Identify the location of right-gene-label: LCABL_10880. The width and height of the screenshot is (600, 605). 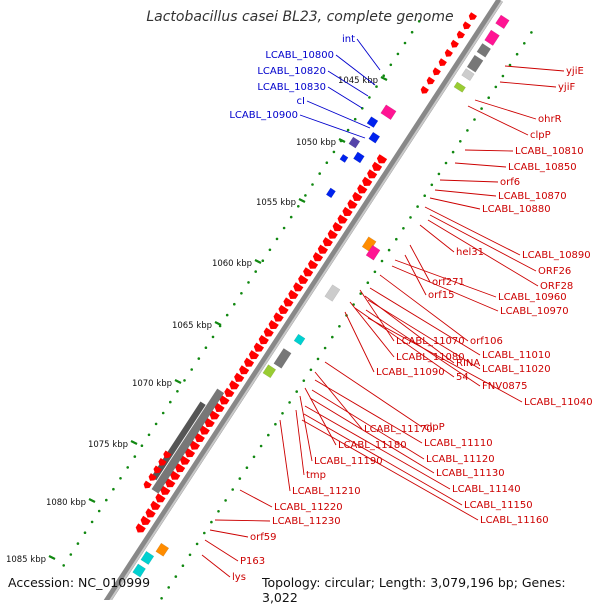
(516, 209).